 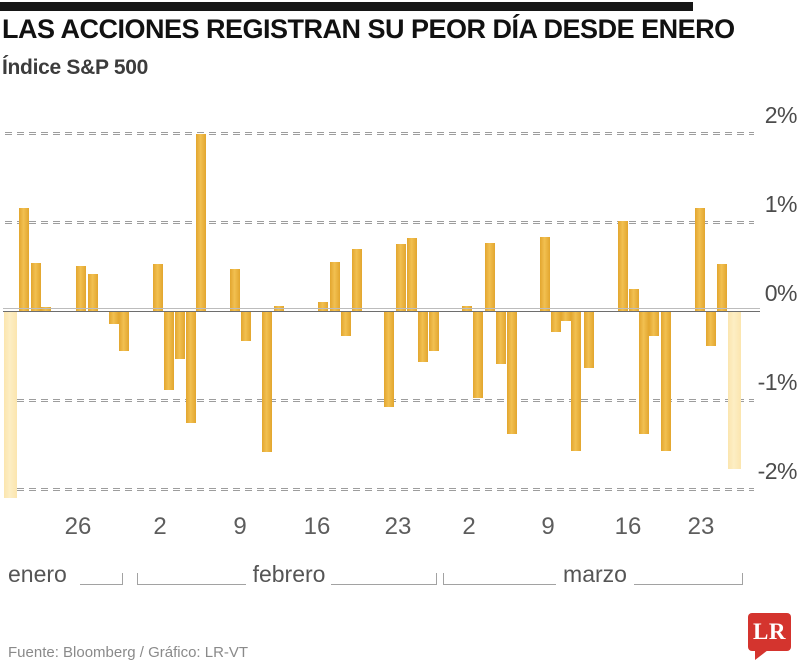 I want to click on y-axis-label: 0%, so click(x=781, y=293).